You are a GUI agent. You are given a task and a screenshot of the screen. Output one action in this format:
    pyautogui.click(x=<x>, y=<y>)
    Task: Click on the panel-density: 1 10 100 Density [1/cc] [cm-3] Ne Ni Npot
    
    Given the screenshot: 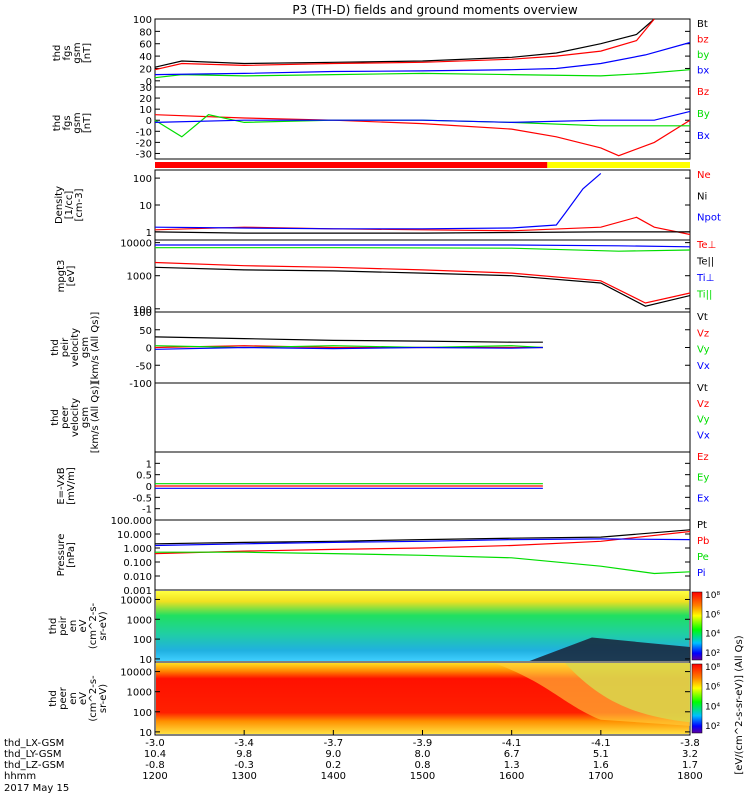 What is the action you would take?
    pyautogui.click(x=387, y=205)
    